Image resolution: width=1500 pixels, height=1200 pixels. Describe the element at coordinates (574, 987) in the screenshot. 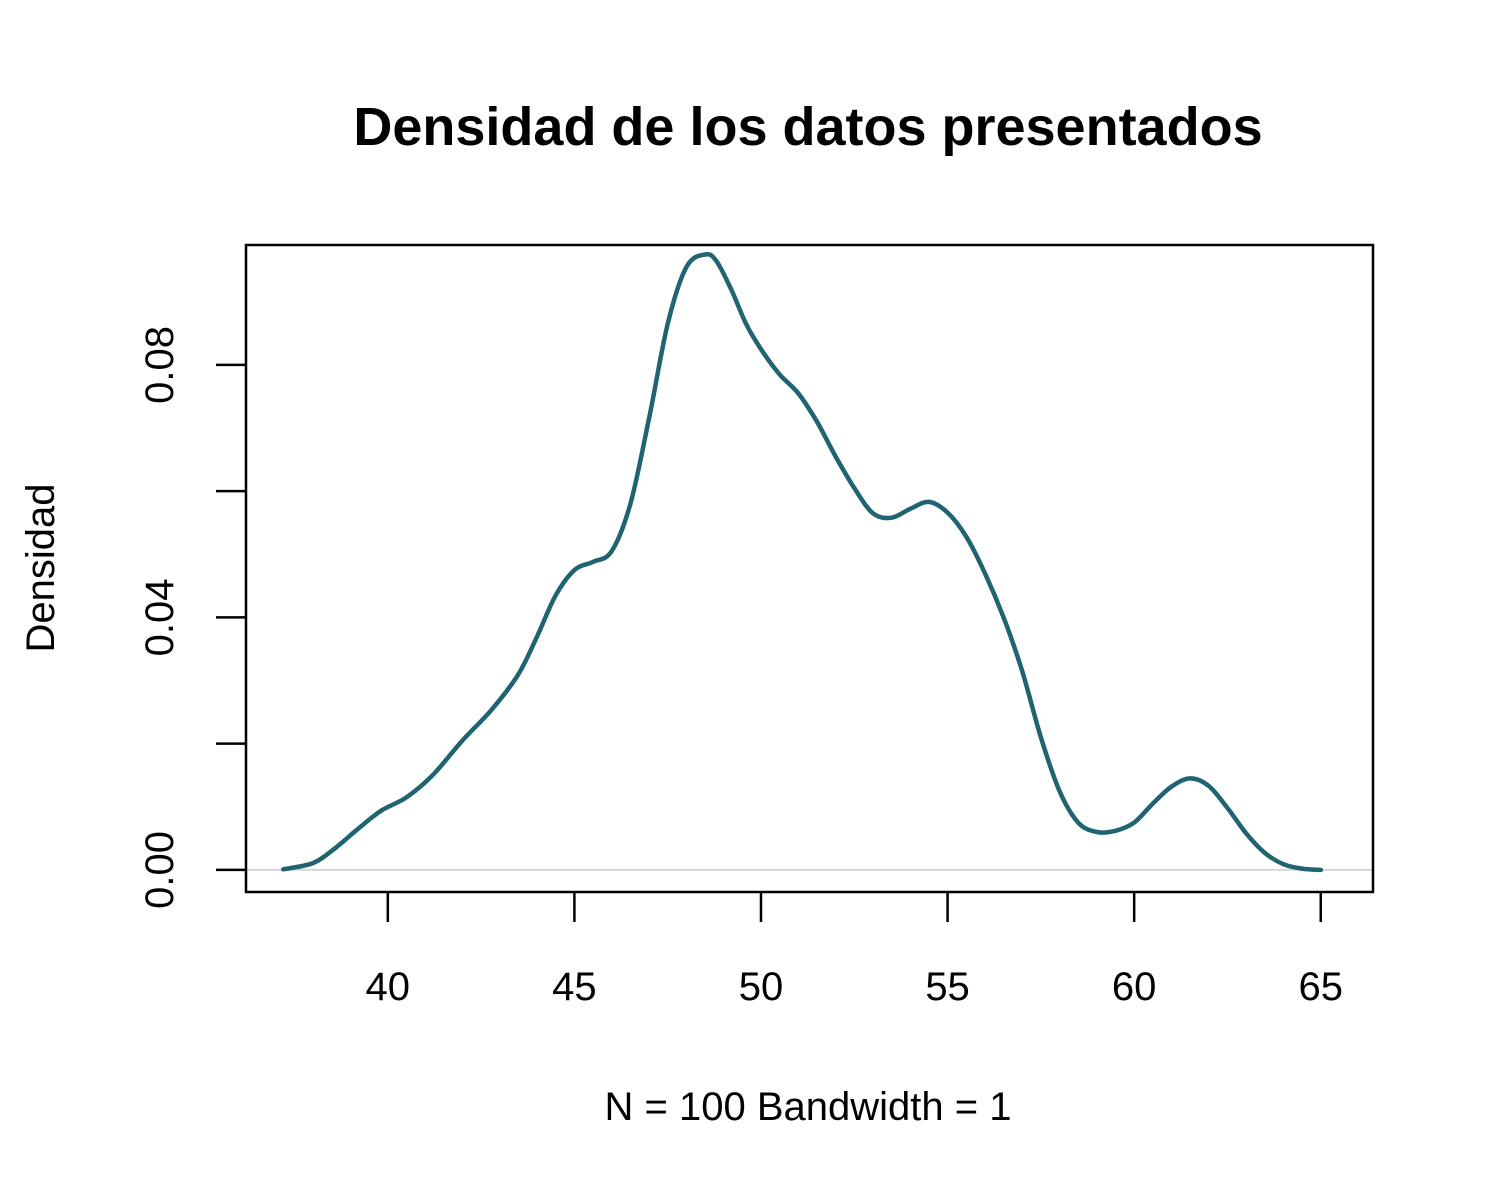

I see `x-tick-label: 45` at that location.